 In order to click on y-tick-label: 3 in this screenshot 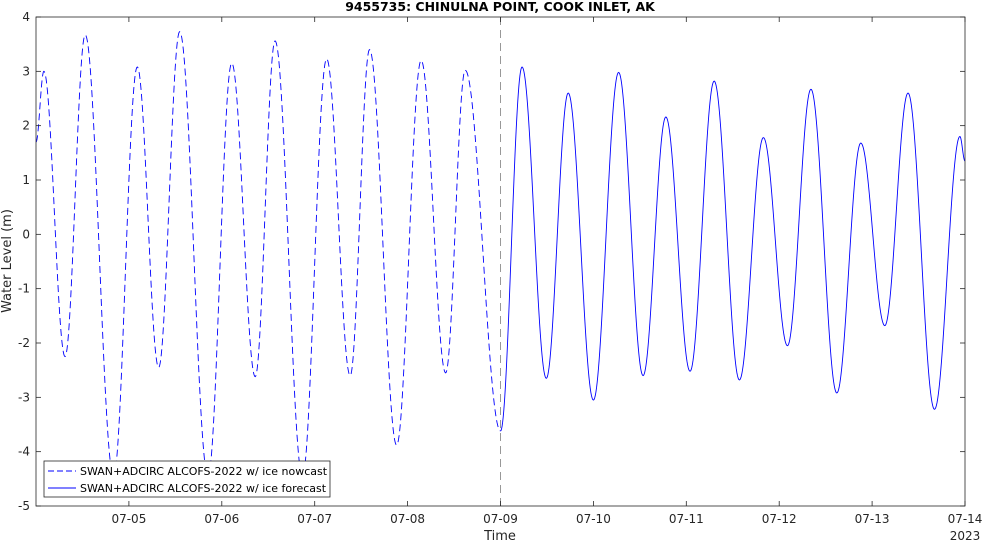, I will do `click(26, 71)`.